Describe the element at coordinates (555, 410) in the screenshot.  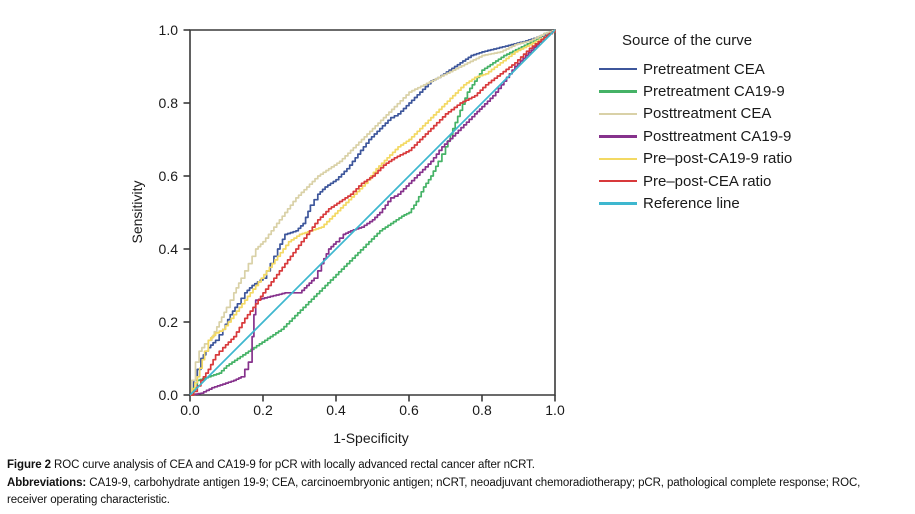
I see `x-tick-label: 1.0` at that location.